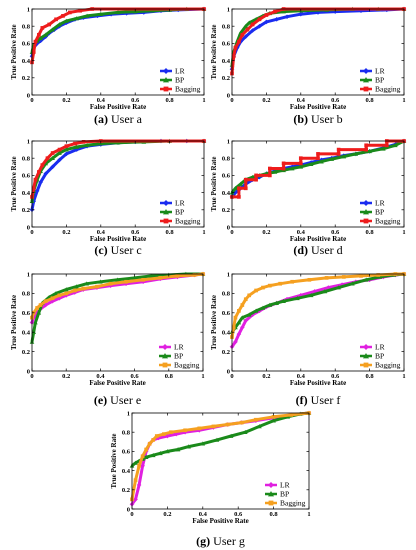 The image size is (416, 550). What do you see at coordinates (293, 503) in the screenshot?
I see `legend-label: Bagging` at bounding box center [293, 503].